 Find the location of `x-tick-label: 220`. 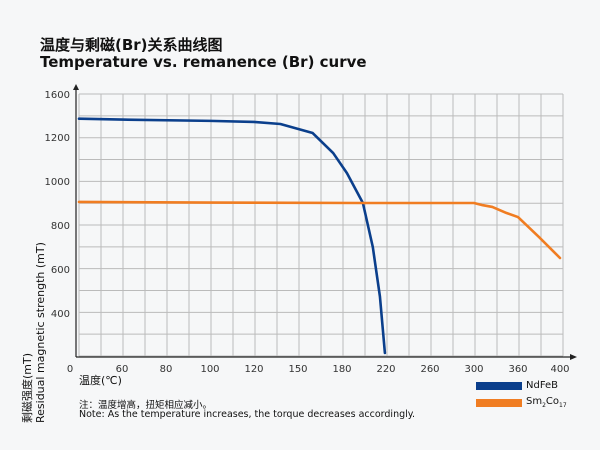

x-tick-label: 220 is located at coordinates (385, 369).